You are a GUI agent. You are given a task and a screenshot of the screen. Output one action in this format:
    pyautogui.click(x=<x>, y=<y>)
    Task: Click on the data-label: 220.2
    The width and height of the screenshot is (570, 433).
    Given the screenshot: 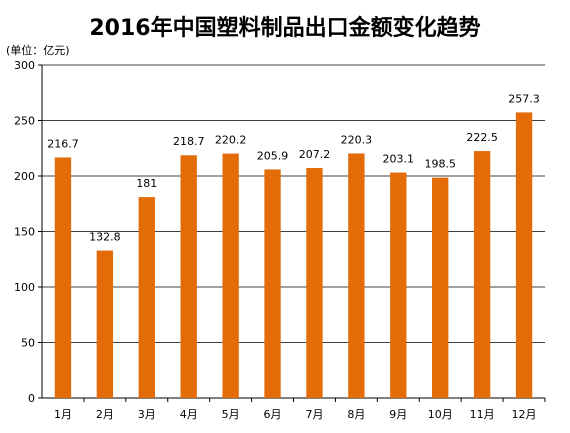 What is the action you would take?
    pyautogui.click(x=231, y=140)
    